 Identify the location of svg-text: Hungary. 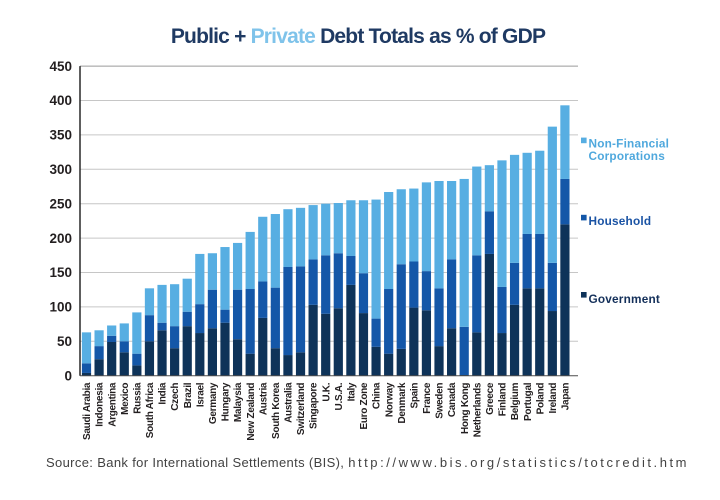
(226, 401).